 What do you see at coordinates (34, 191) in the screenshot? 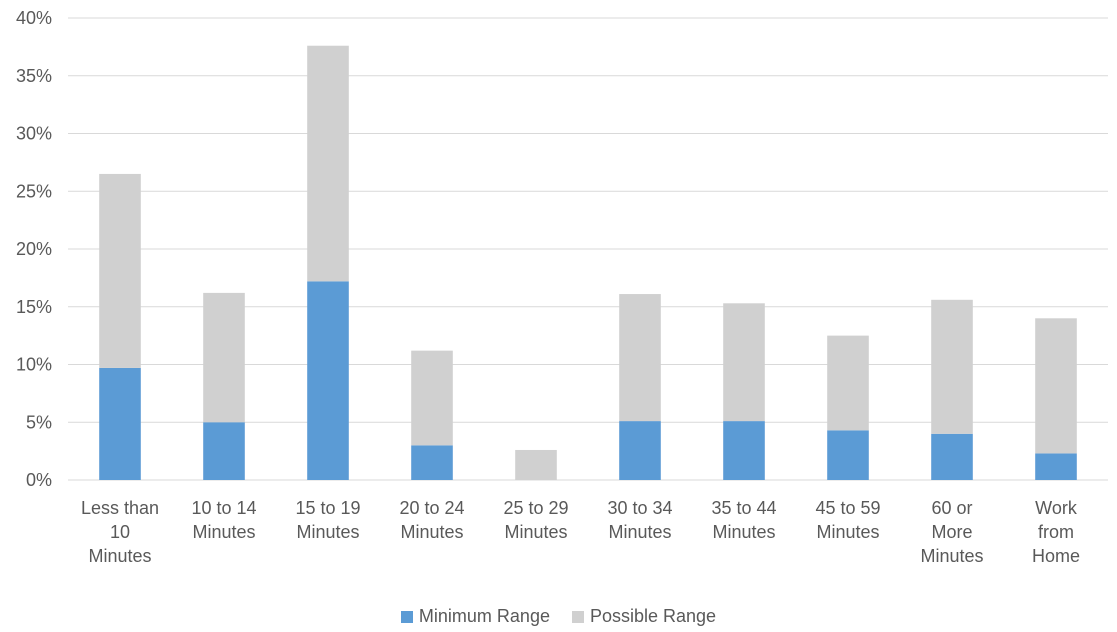
I see `y-tick-label: 25%` at bounding box center [34, 191].